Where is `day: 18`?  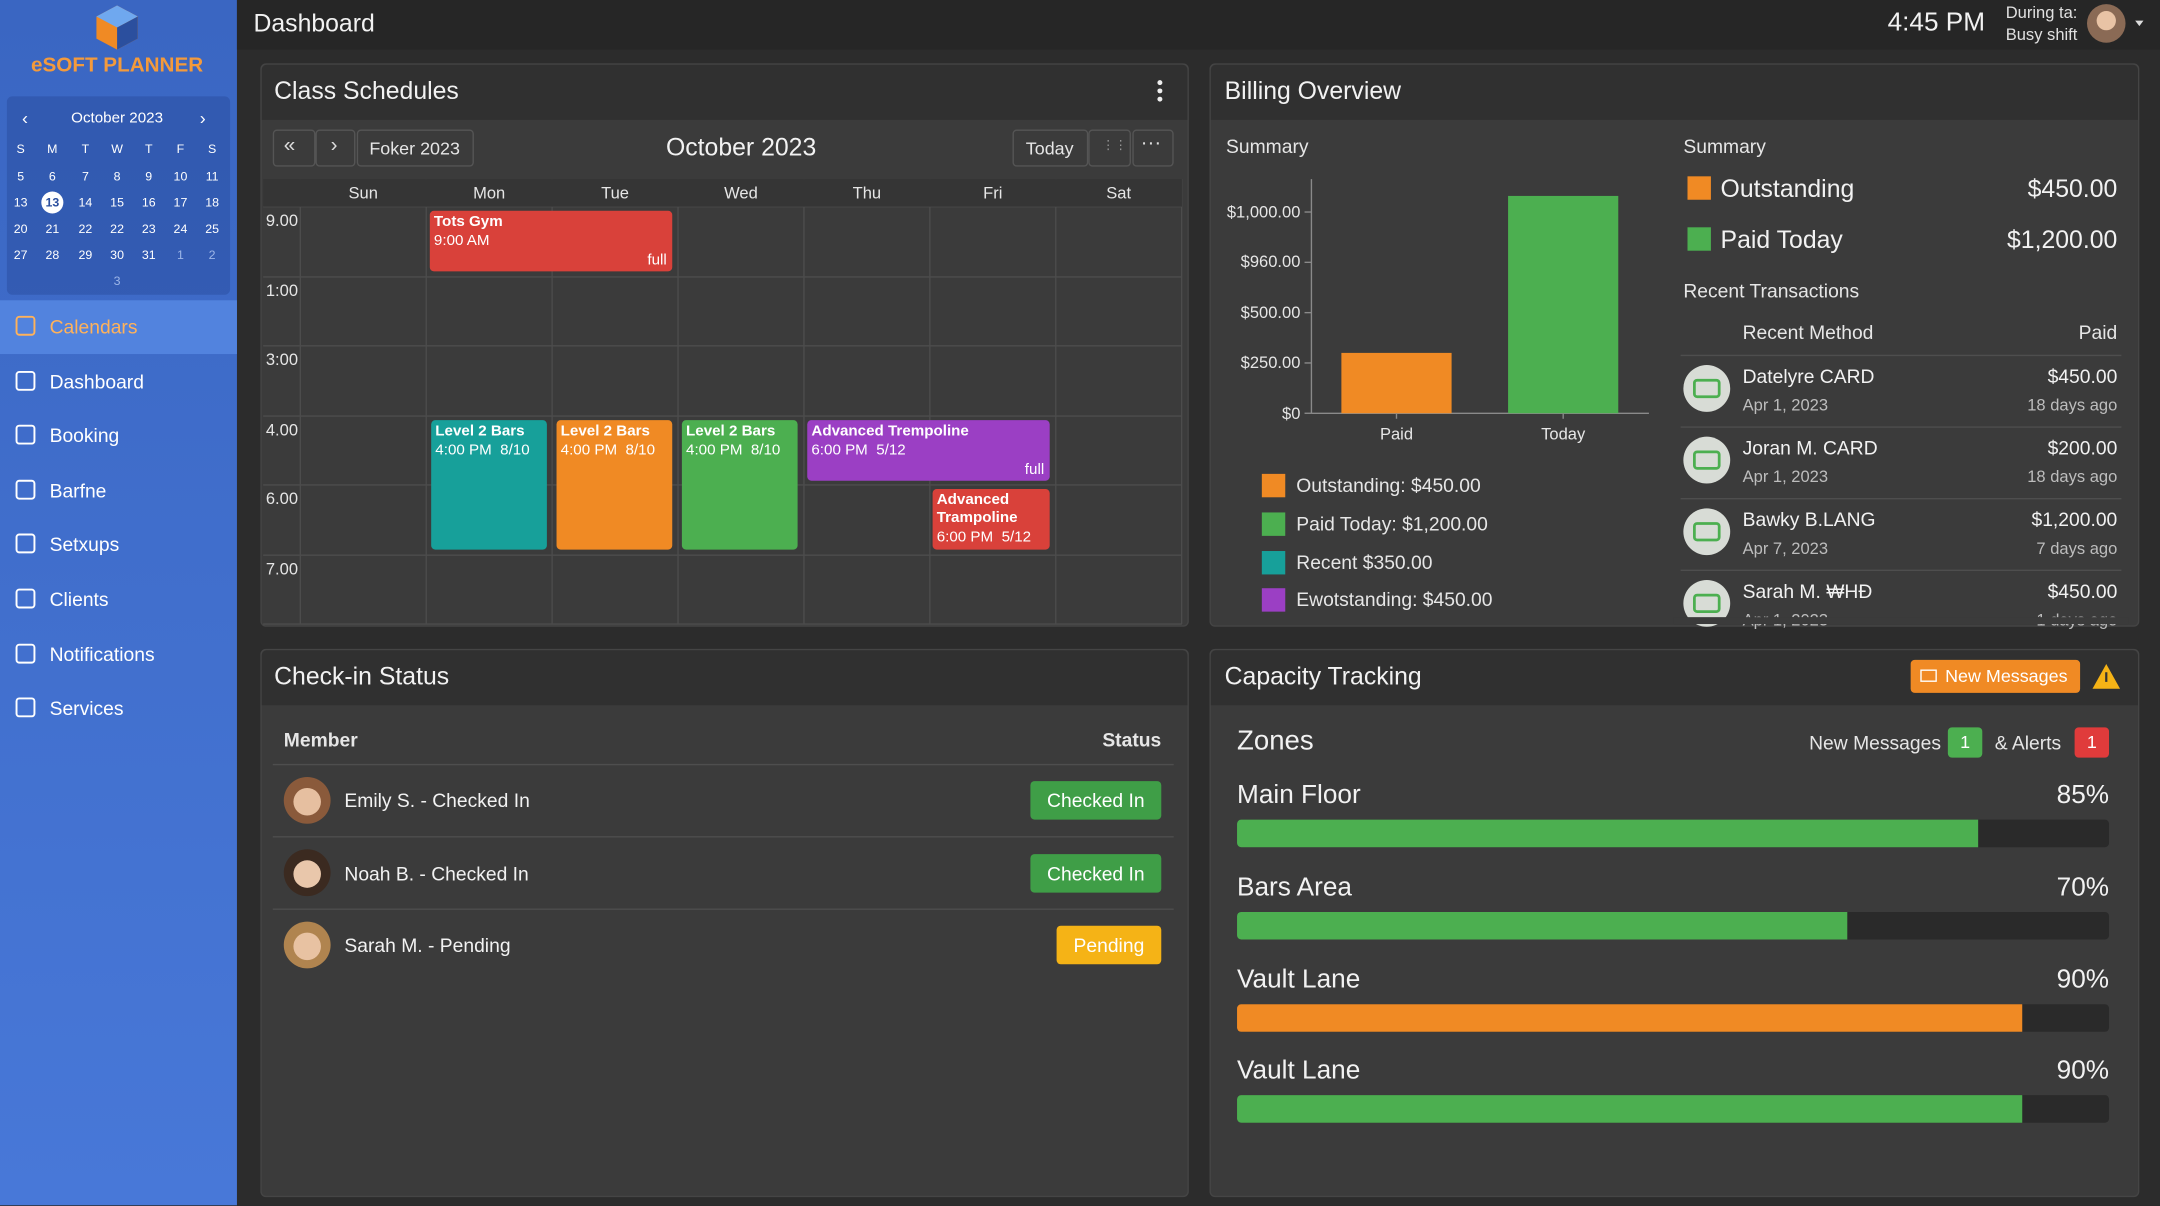 day: 18 is located at coordinates (212, 202).